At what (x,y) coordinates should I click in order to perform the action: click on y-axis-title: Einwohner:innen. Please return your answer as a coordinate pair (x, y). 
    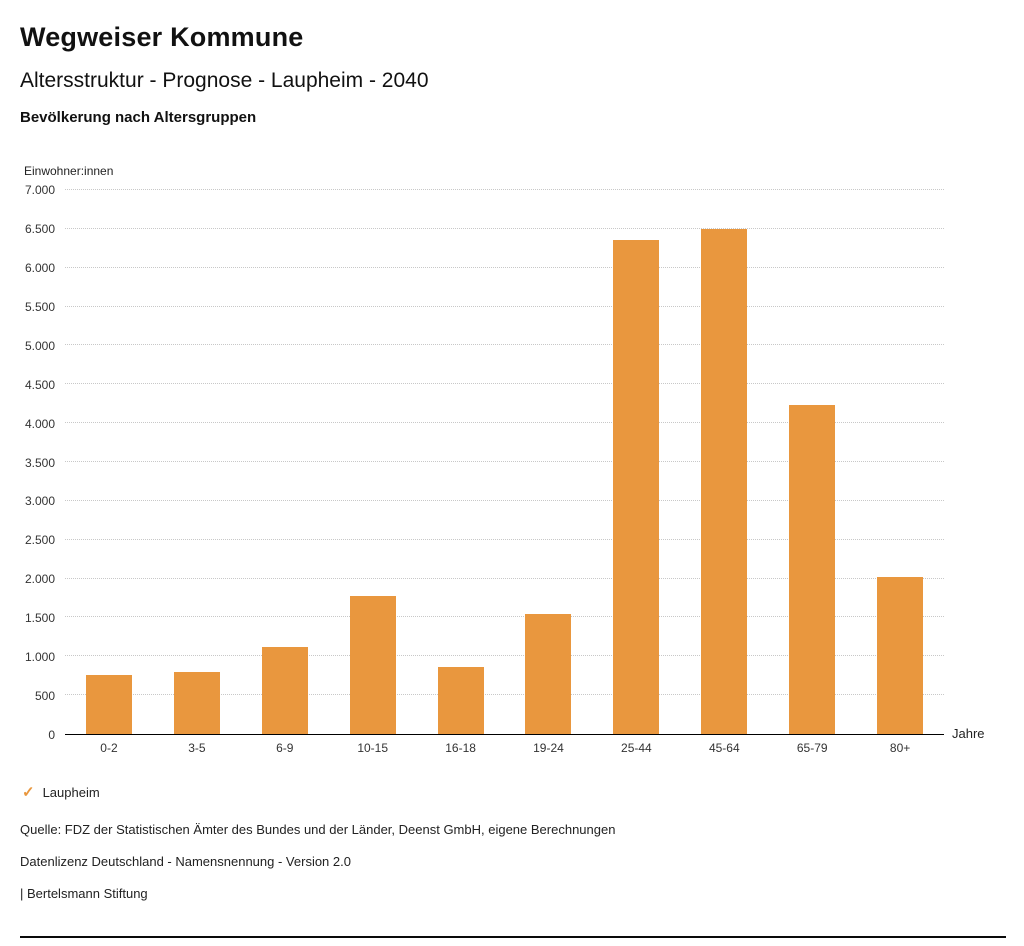
    Looking at the image, I should click on (69, 171).